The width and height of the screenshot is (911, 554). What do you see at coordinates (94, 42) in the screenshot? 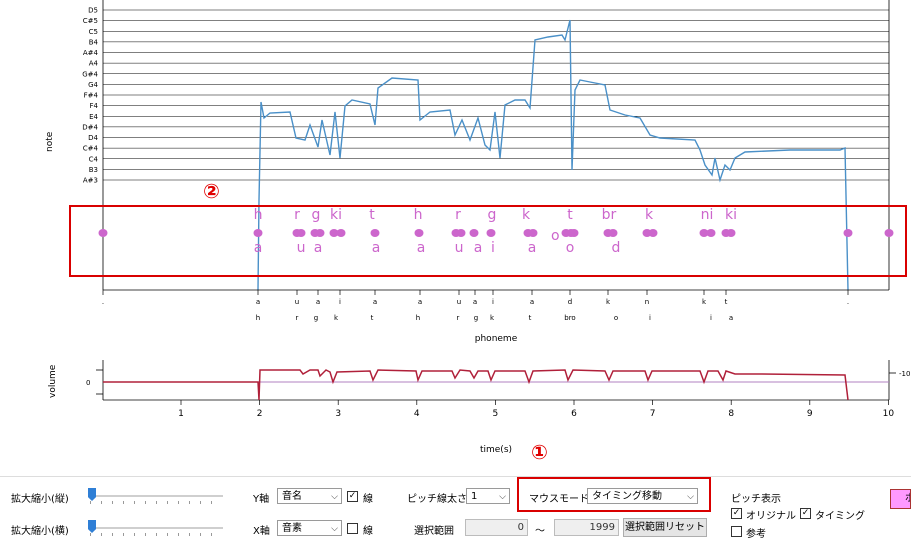
I see `note-label: B4` at bounding box center [94, 42].